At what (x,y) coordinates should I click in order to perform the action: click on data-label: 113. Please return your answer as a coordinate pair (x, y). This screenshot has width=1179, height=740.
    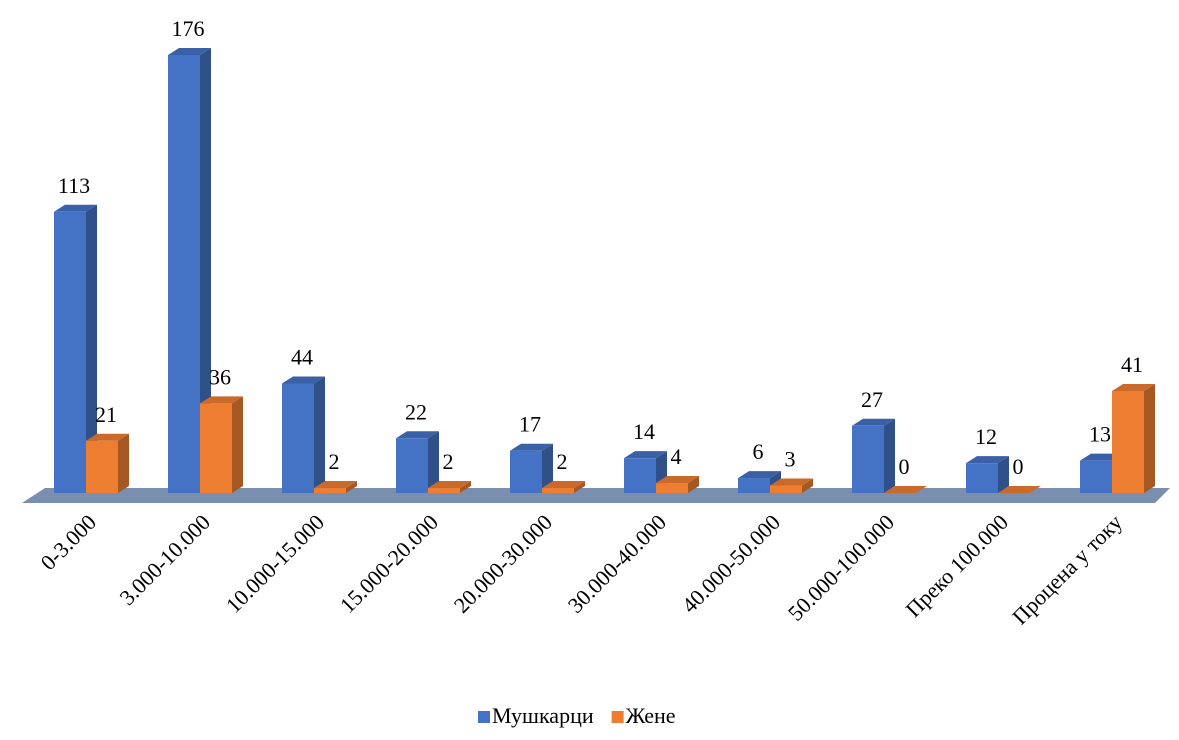
    Looking at the image, I should click on (74, 185).